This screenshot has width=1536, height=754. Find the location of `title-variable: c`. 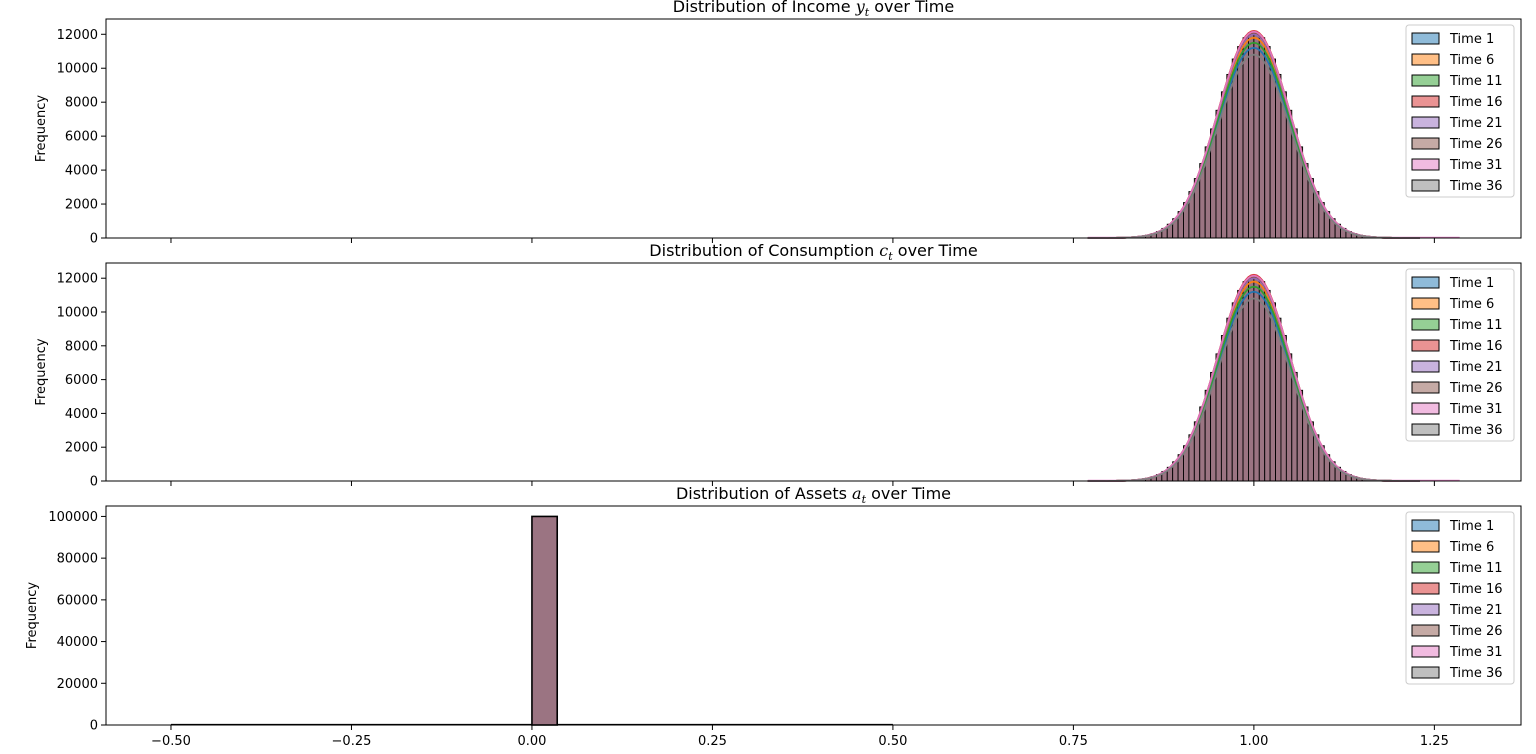

title-variable: c is located at coordinates (883, 250).